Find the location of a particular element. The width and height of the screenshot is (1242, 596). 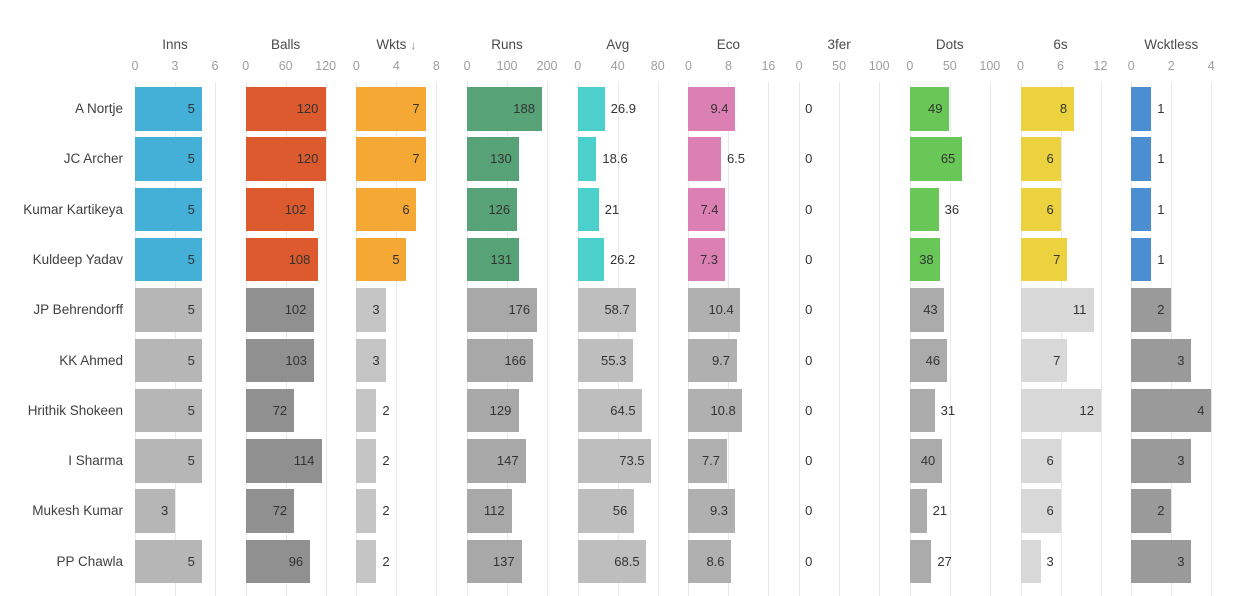

row-label-jc-archer: JC Archer is located at coordinates (93, 159).